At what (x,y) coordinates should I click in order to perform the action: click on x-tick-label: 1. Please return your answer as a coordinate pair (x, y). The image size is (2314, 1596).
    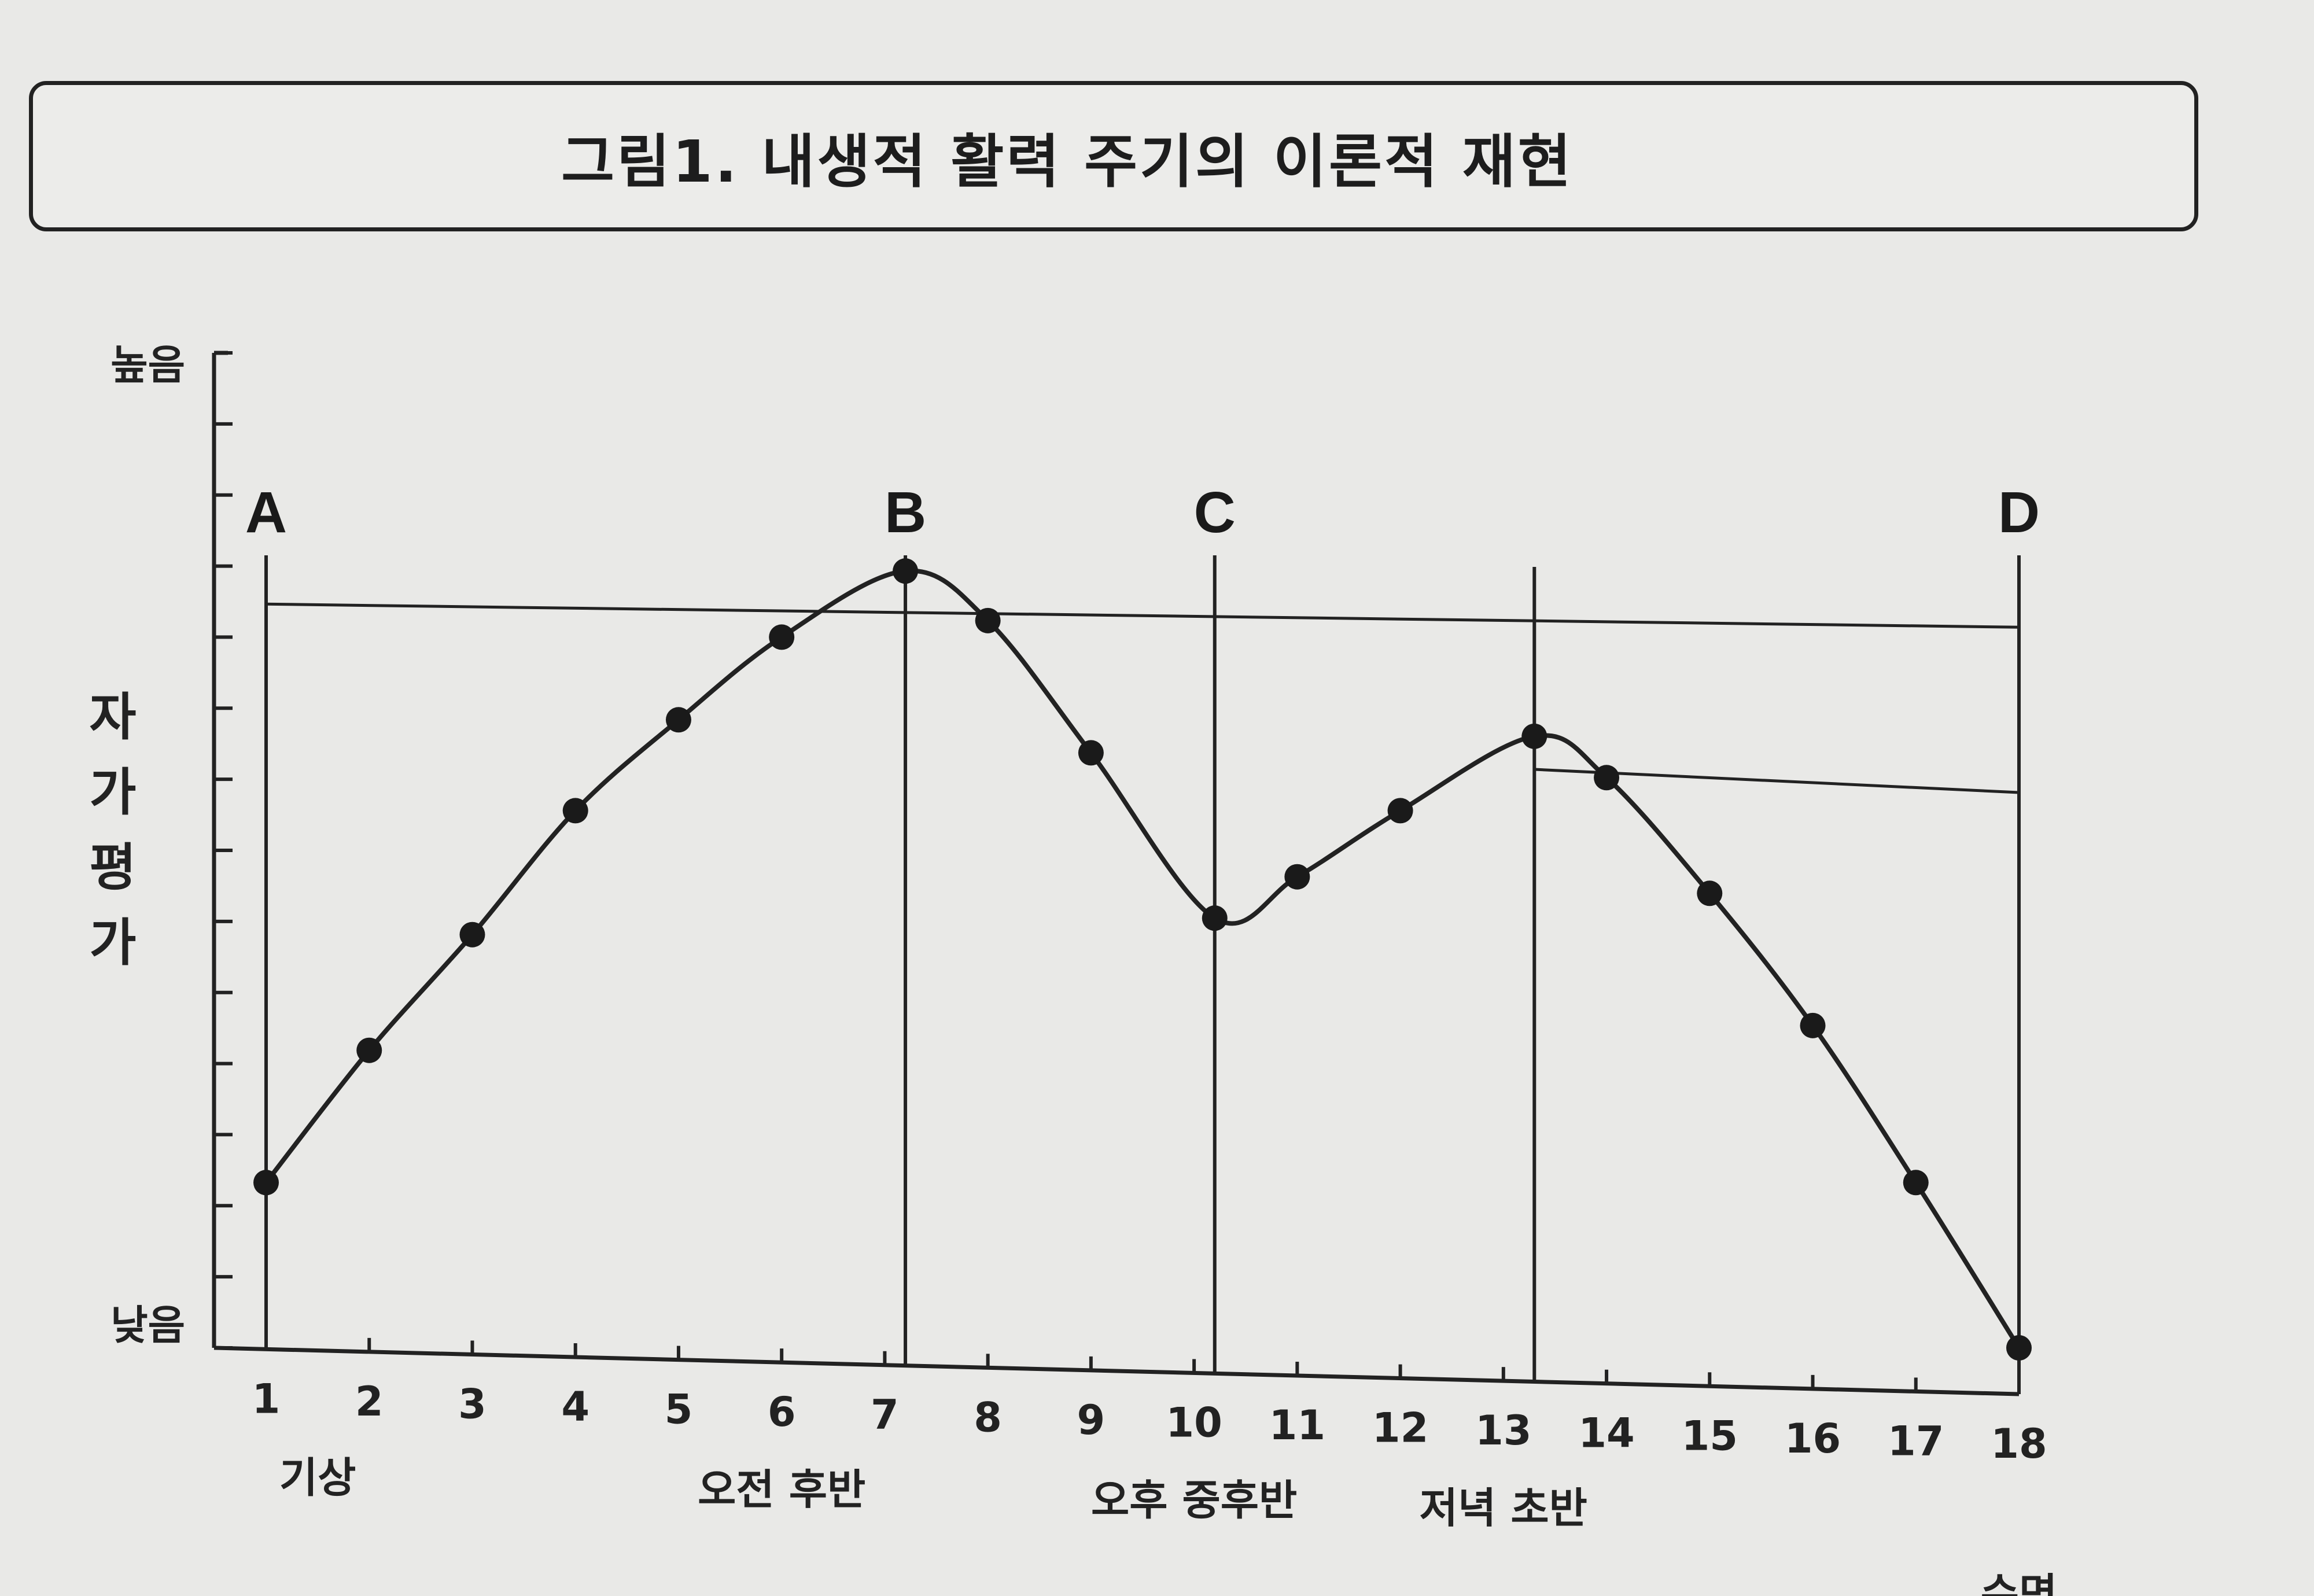
    Looking at the image, I should click on (266, 1398).